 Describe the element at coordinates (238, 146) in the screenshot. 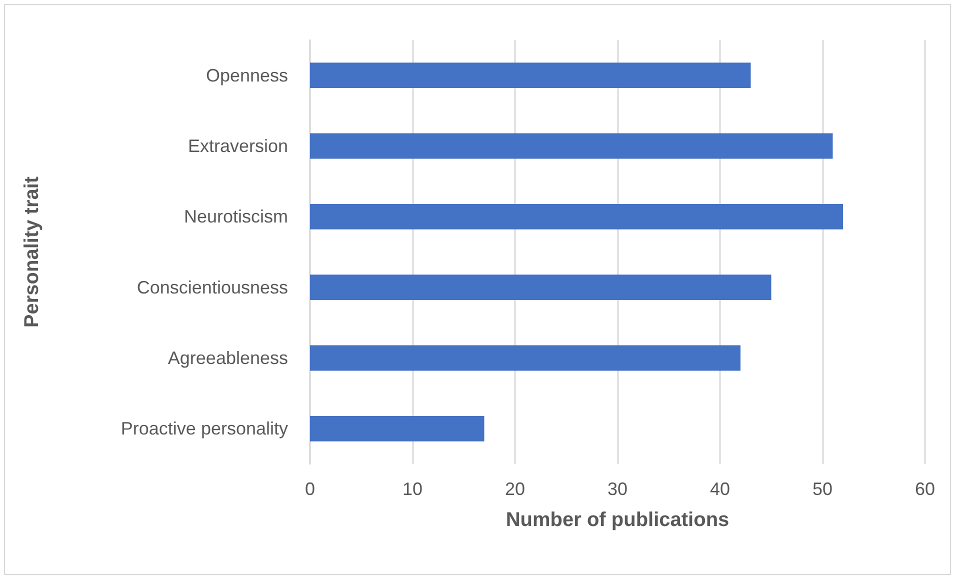

I see `y-tick-label: Extraversion` at that location.